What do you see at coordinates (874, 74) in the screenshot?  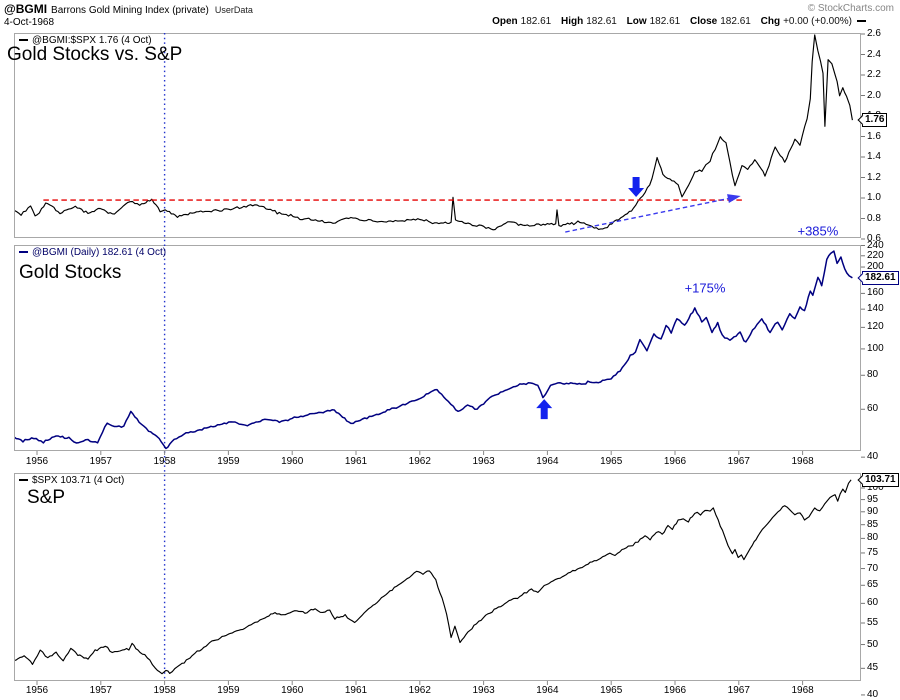 I see `y-axis-label: 2.2` at bounding box center [874, 74].